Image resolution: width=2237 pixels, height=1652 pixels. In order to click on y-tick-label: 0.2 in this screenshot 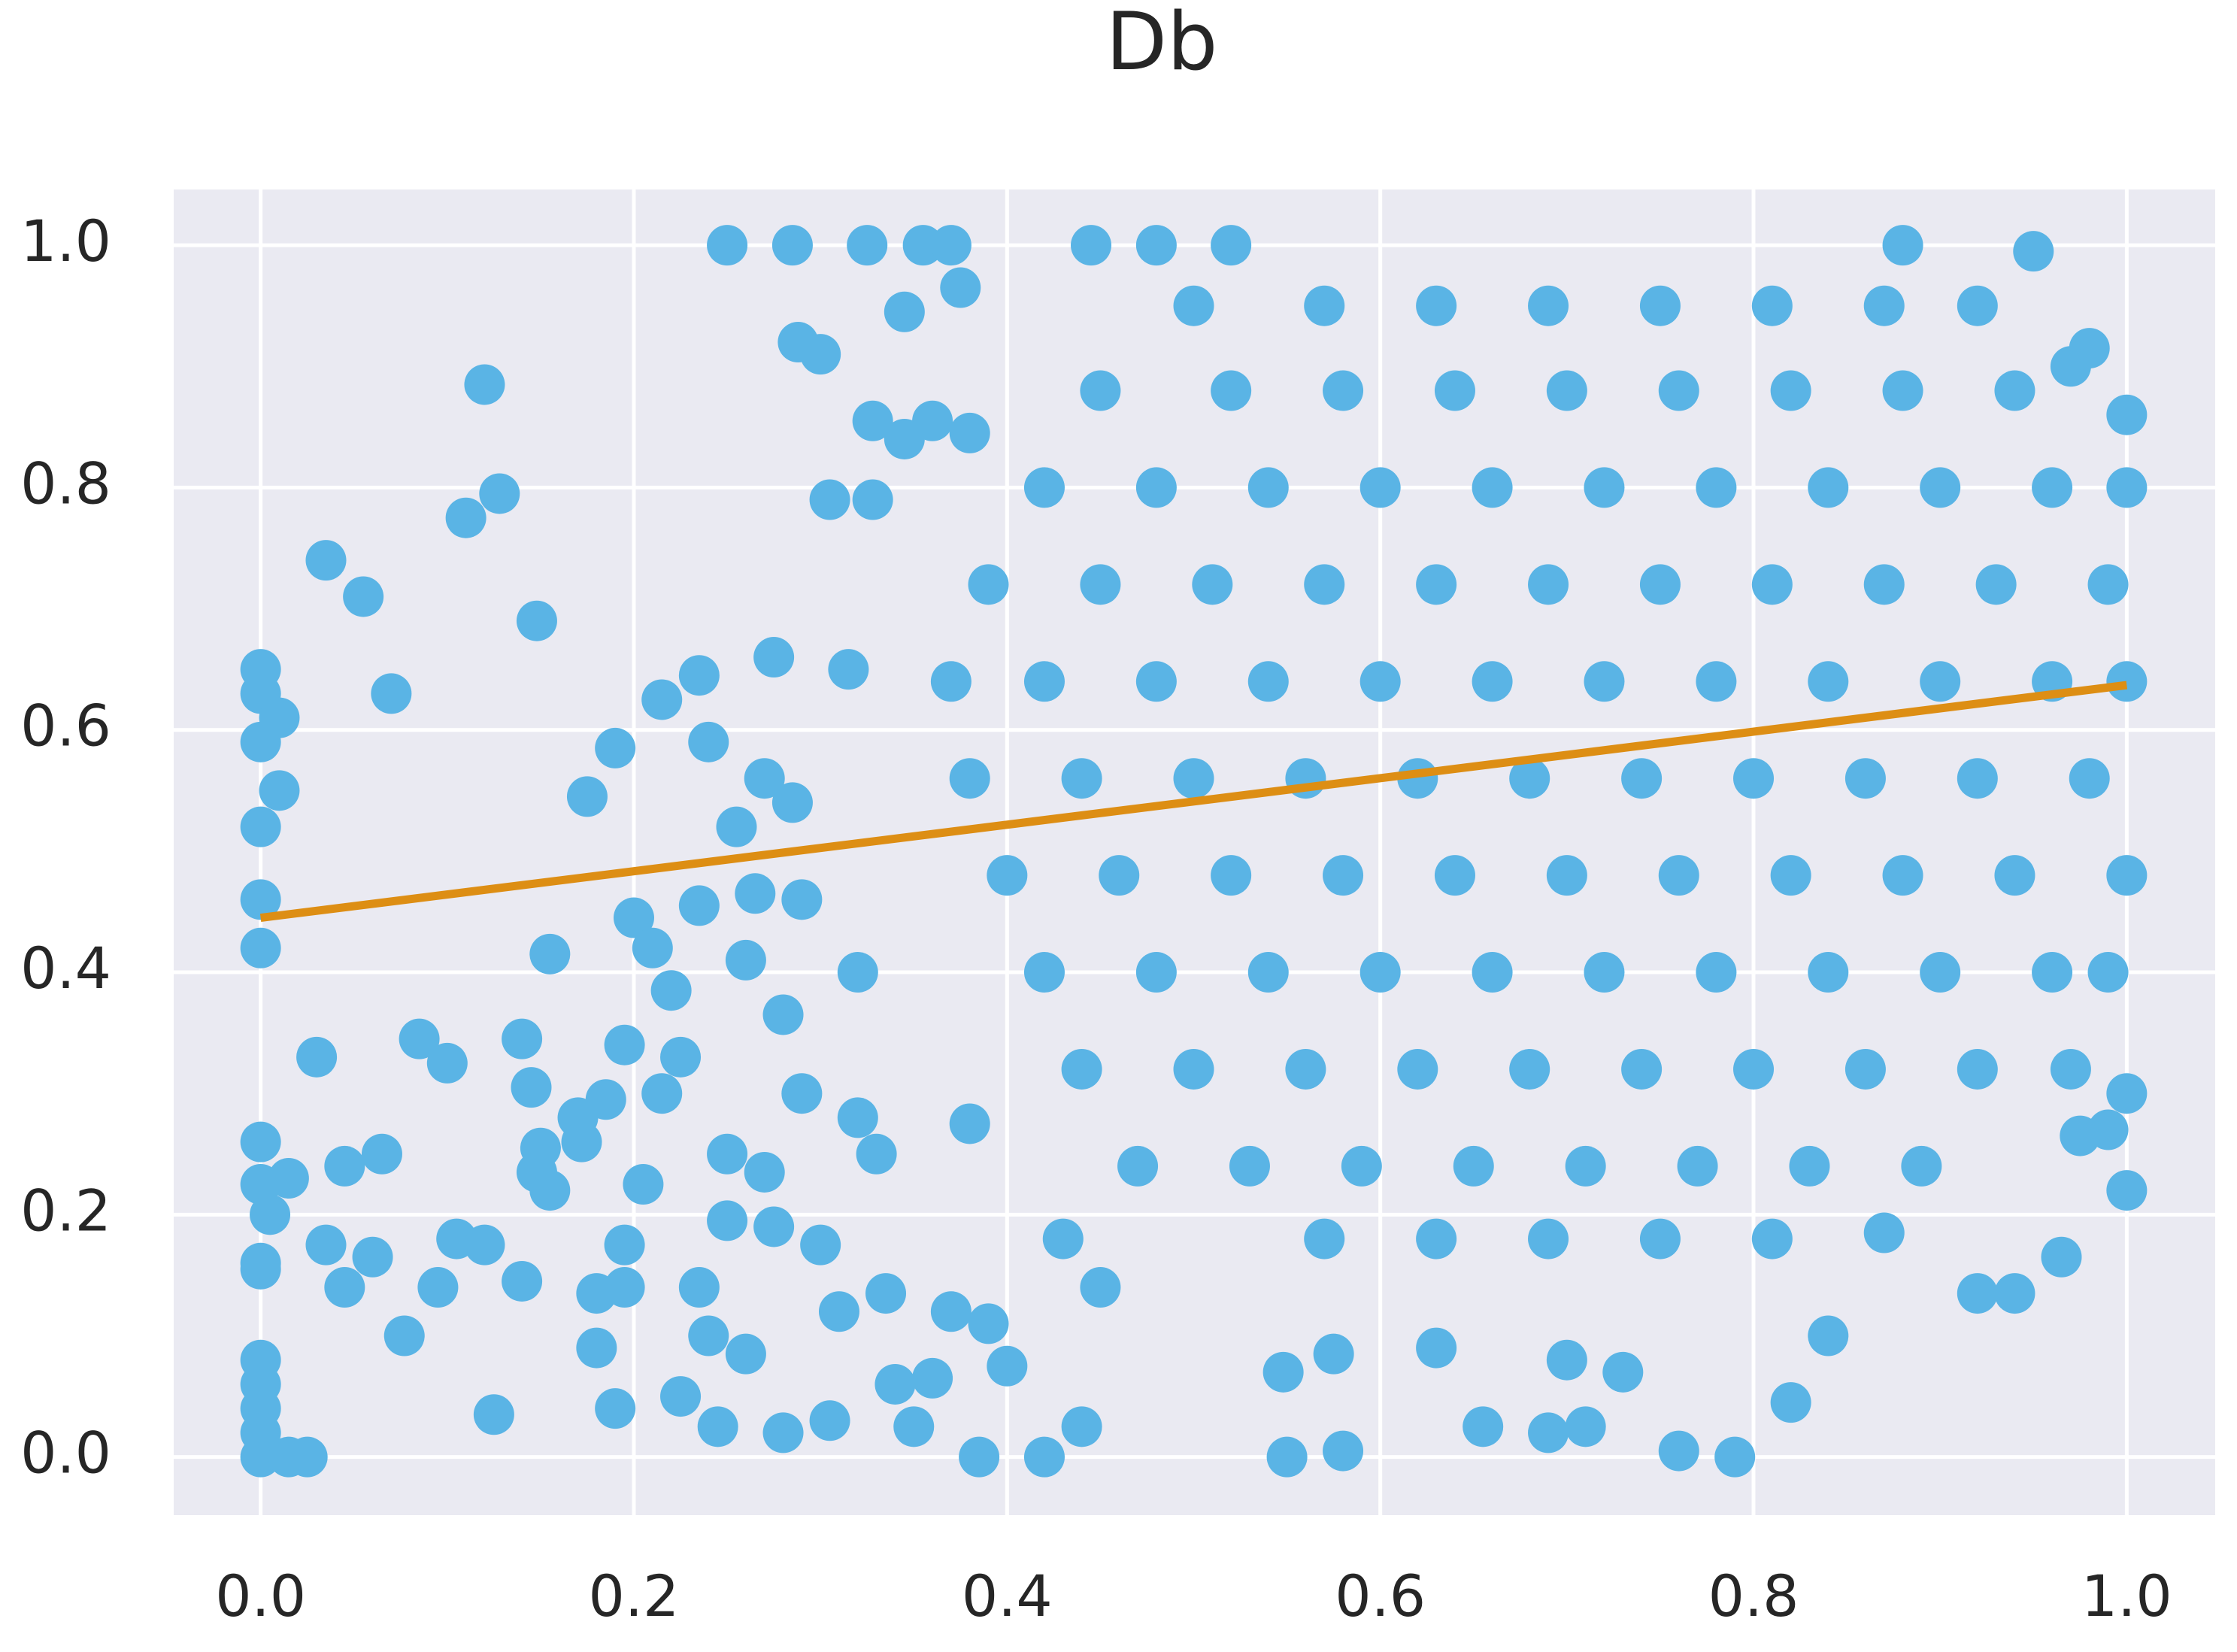, I will do `click(65, 1210)`.